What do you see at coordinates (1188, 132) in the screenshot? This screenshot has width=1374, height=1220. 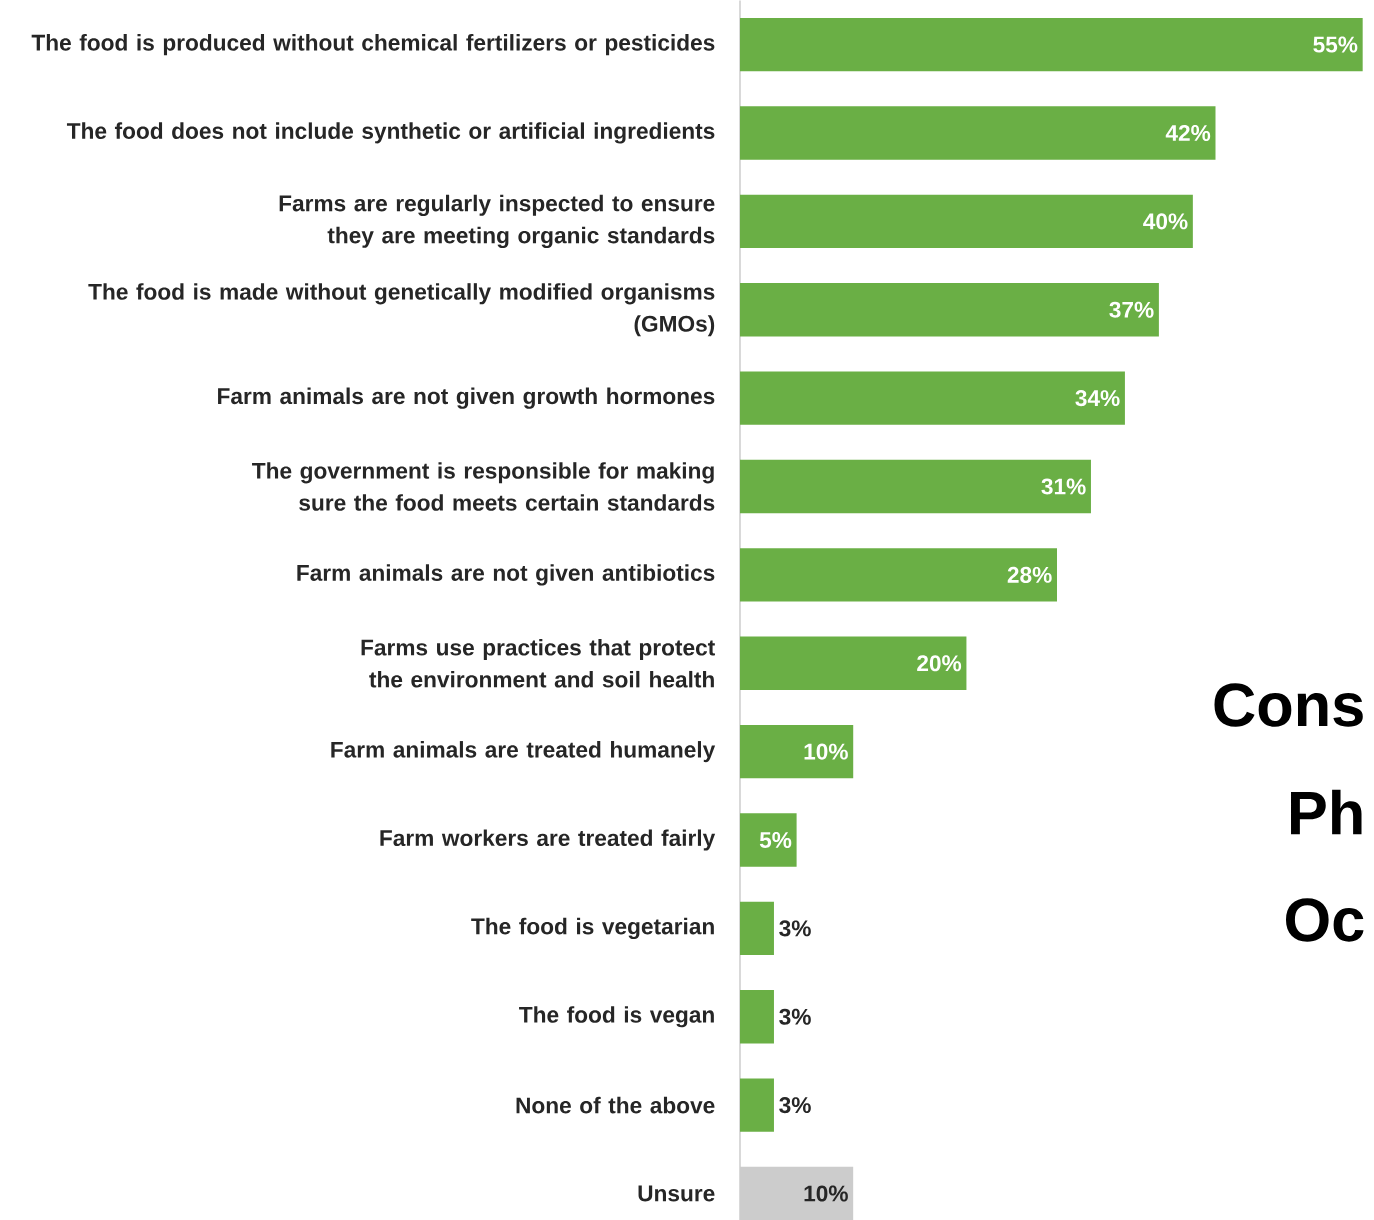 I see `data-label: 42%` at bounding box center [1188, 132].